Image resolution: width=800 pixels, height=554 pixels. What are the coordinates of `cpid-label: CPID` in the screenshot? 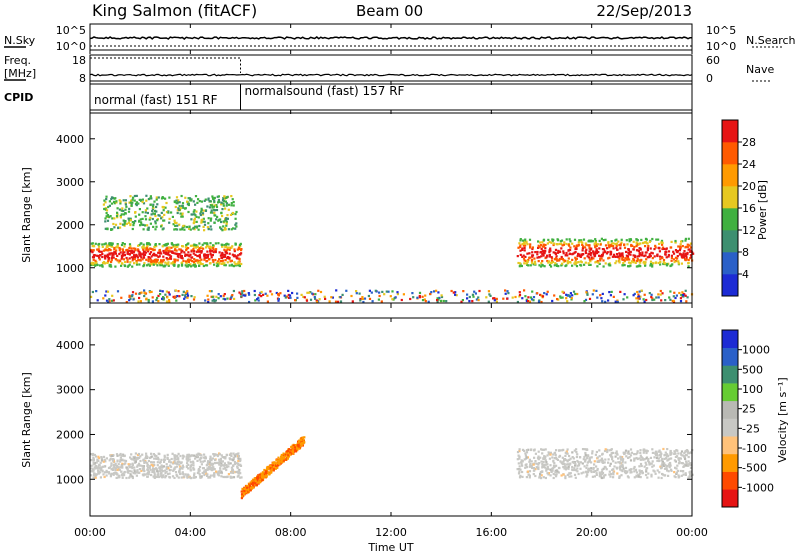 It's located at (18, 97).